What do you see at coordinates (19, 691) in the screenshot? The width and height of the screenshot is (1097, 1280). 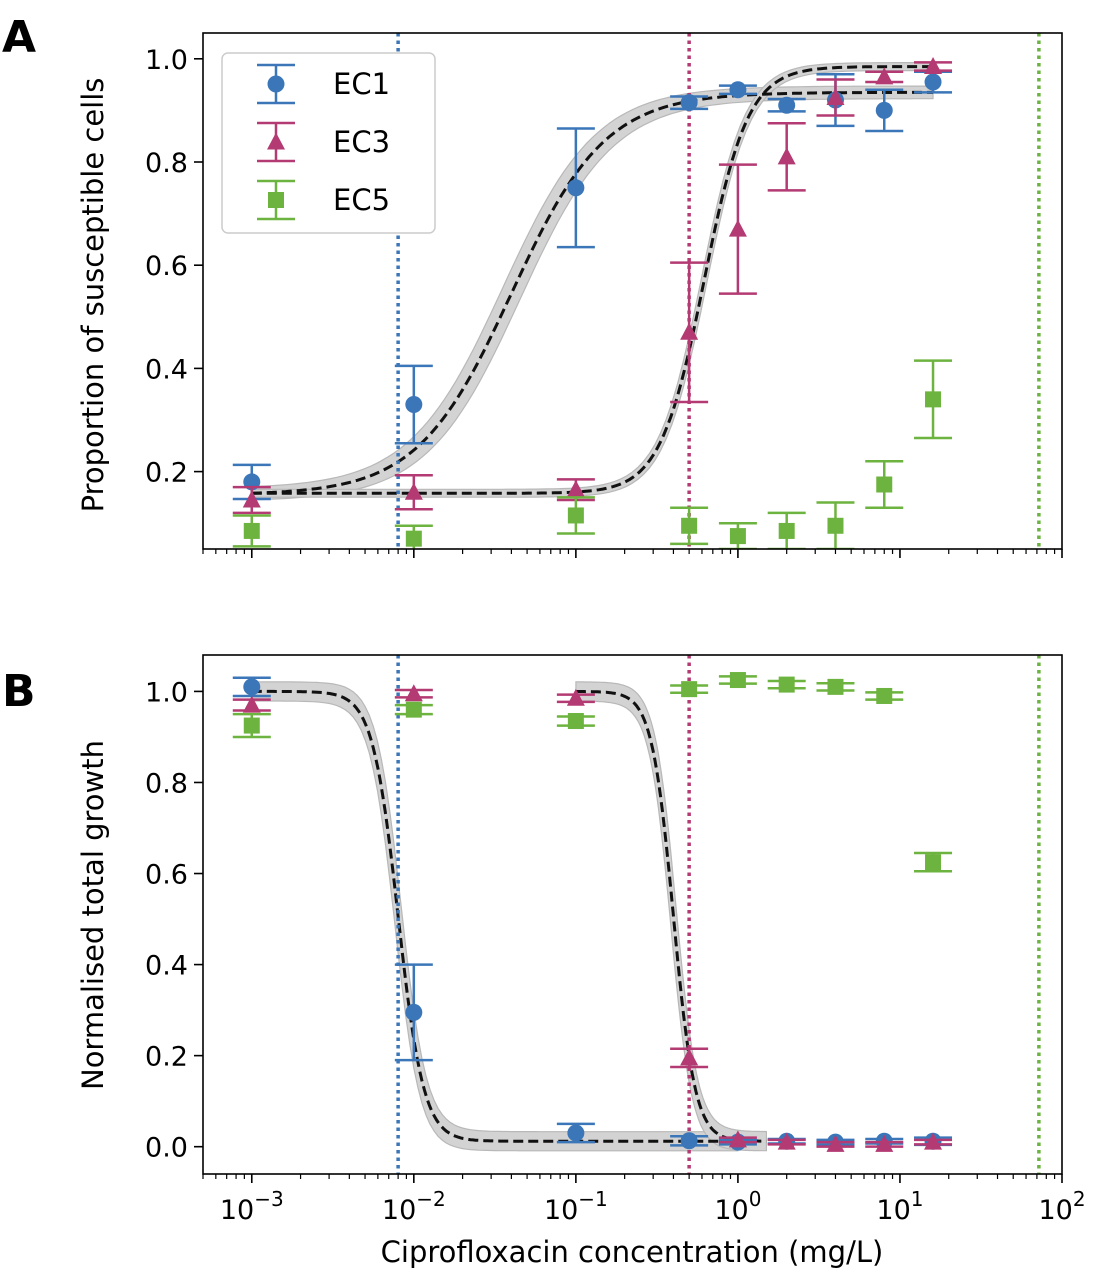 I see `panel-b-letter: B` at bounding box center [19, 691].